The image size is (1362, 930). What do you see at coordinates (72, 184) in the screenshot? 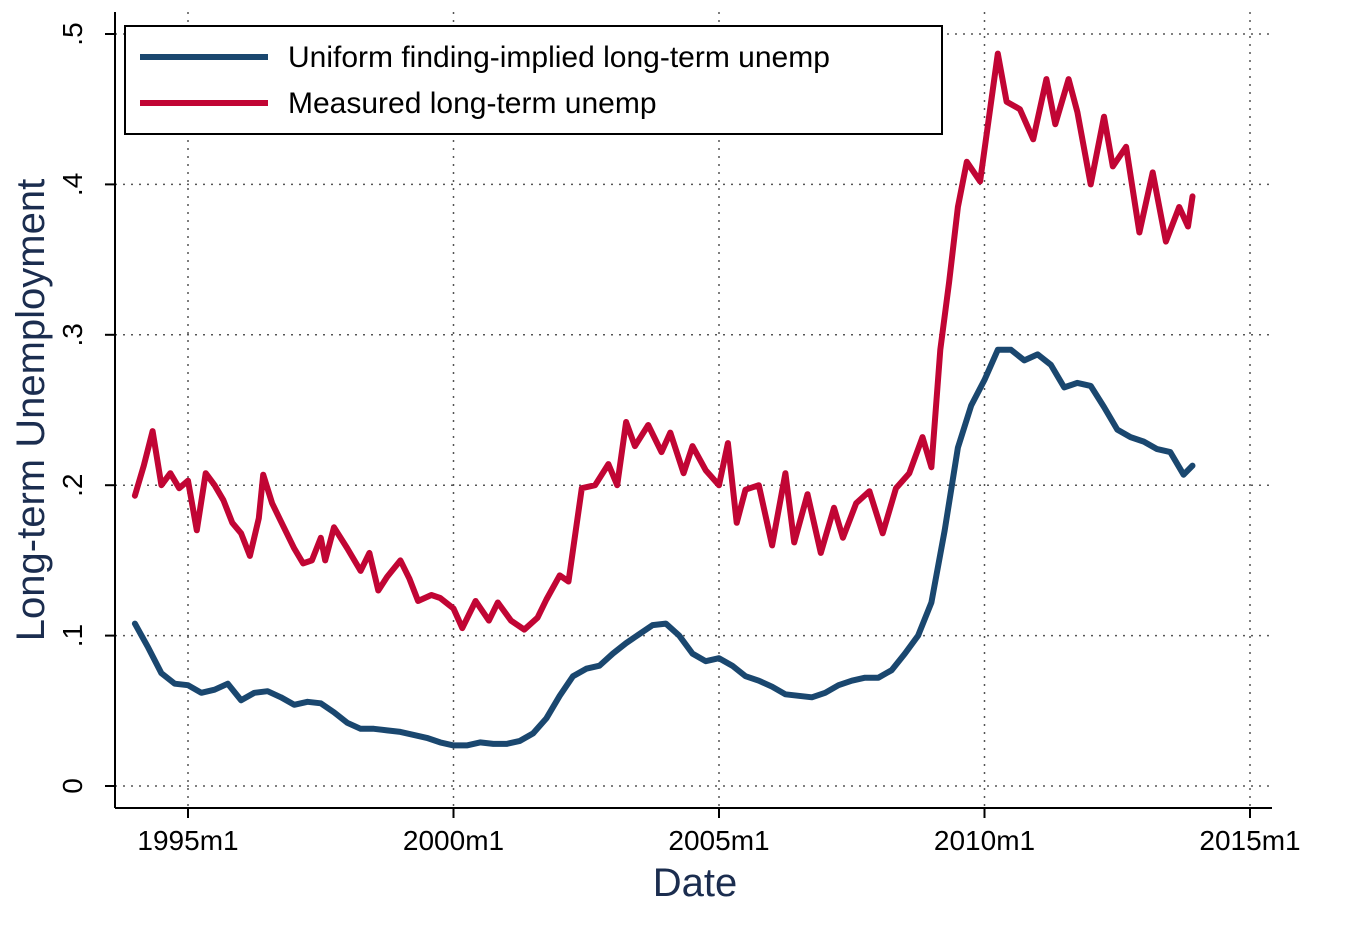
I see `y-tick-label: .4` at bounding box center [72, 184].